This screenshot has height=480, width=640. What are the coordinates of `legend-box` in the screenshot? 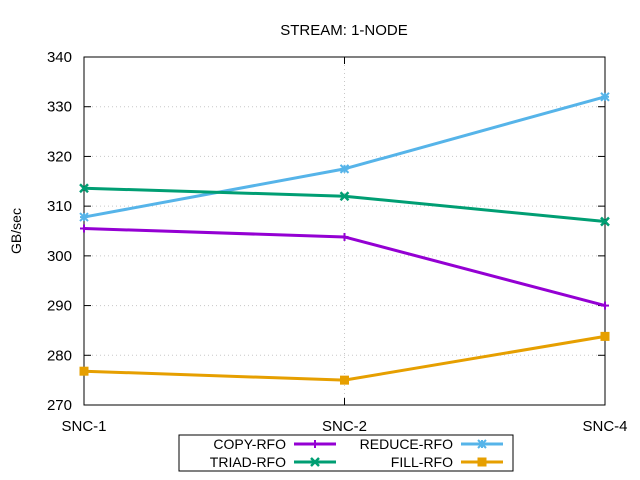 It's located at (346, 453).